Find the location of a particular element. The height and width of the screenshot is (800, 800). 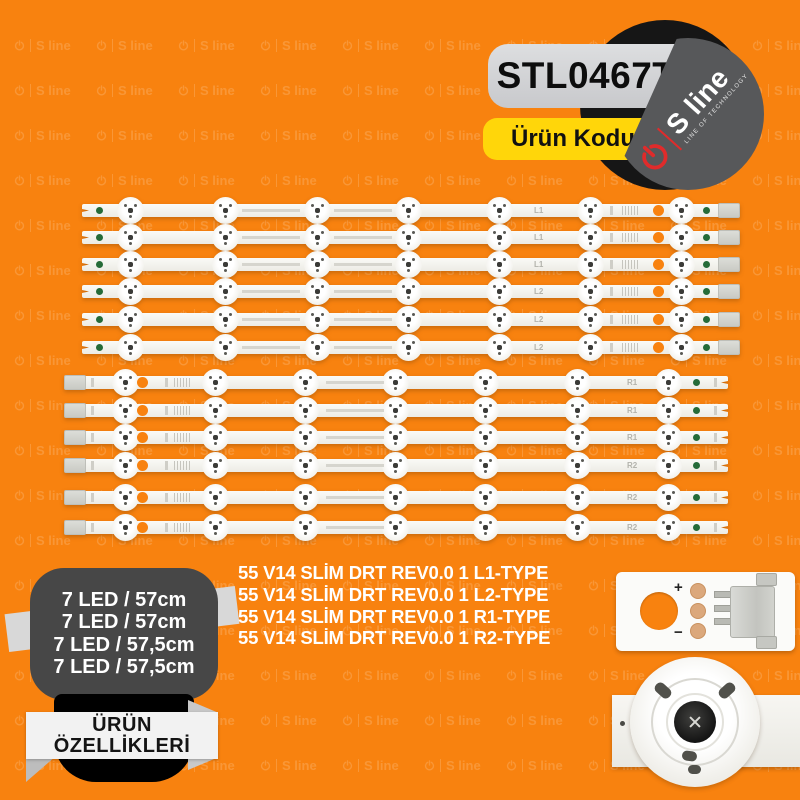

spec-line: 7 LED / 57cm is located at coordinates (124, 599).